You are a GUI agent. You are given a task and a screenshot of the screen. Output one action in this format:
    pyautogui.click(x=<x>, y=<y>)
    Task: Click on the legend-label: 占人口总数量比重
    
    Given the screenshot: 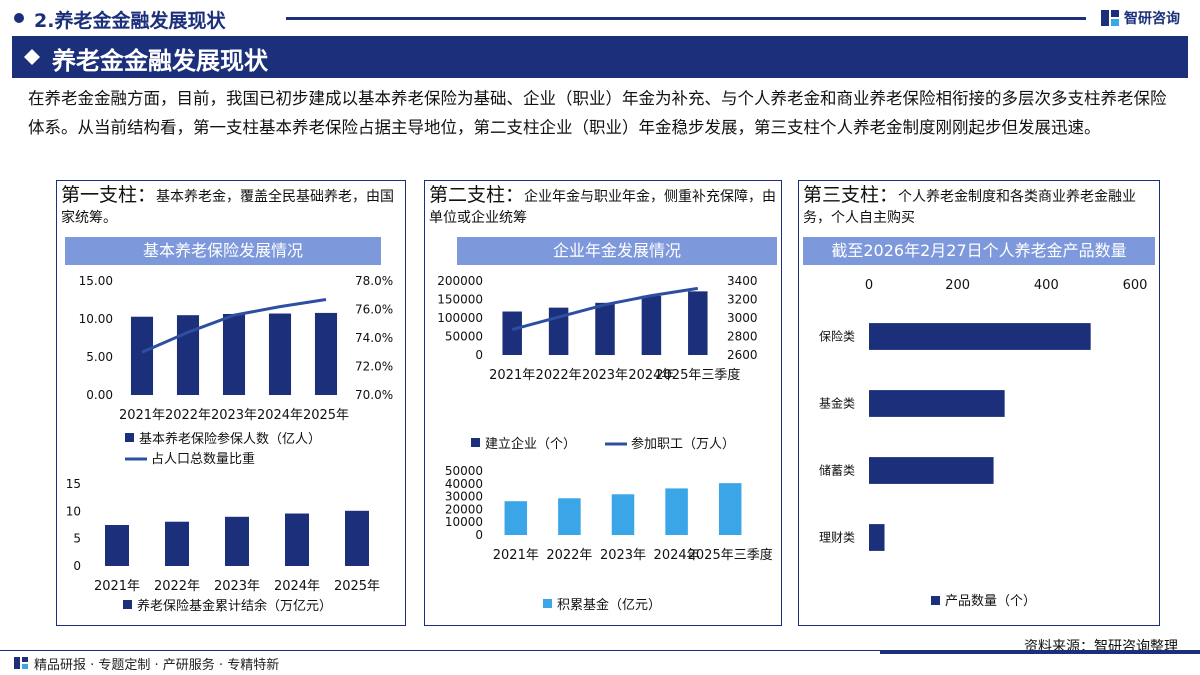 What is the action you would take?
    pyautogui.click(x=203, y=459)
    